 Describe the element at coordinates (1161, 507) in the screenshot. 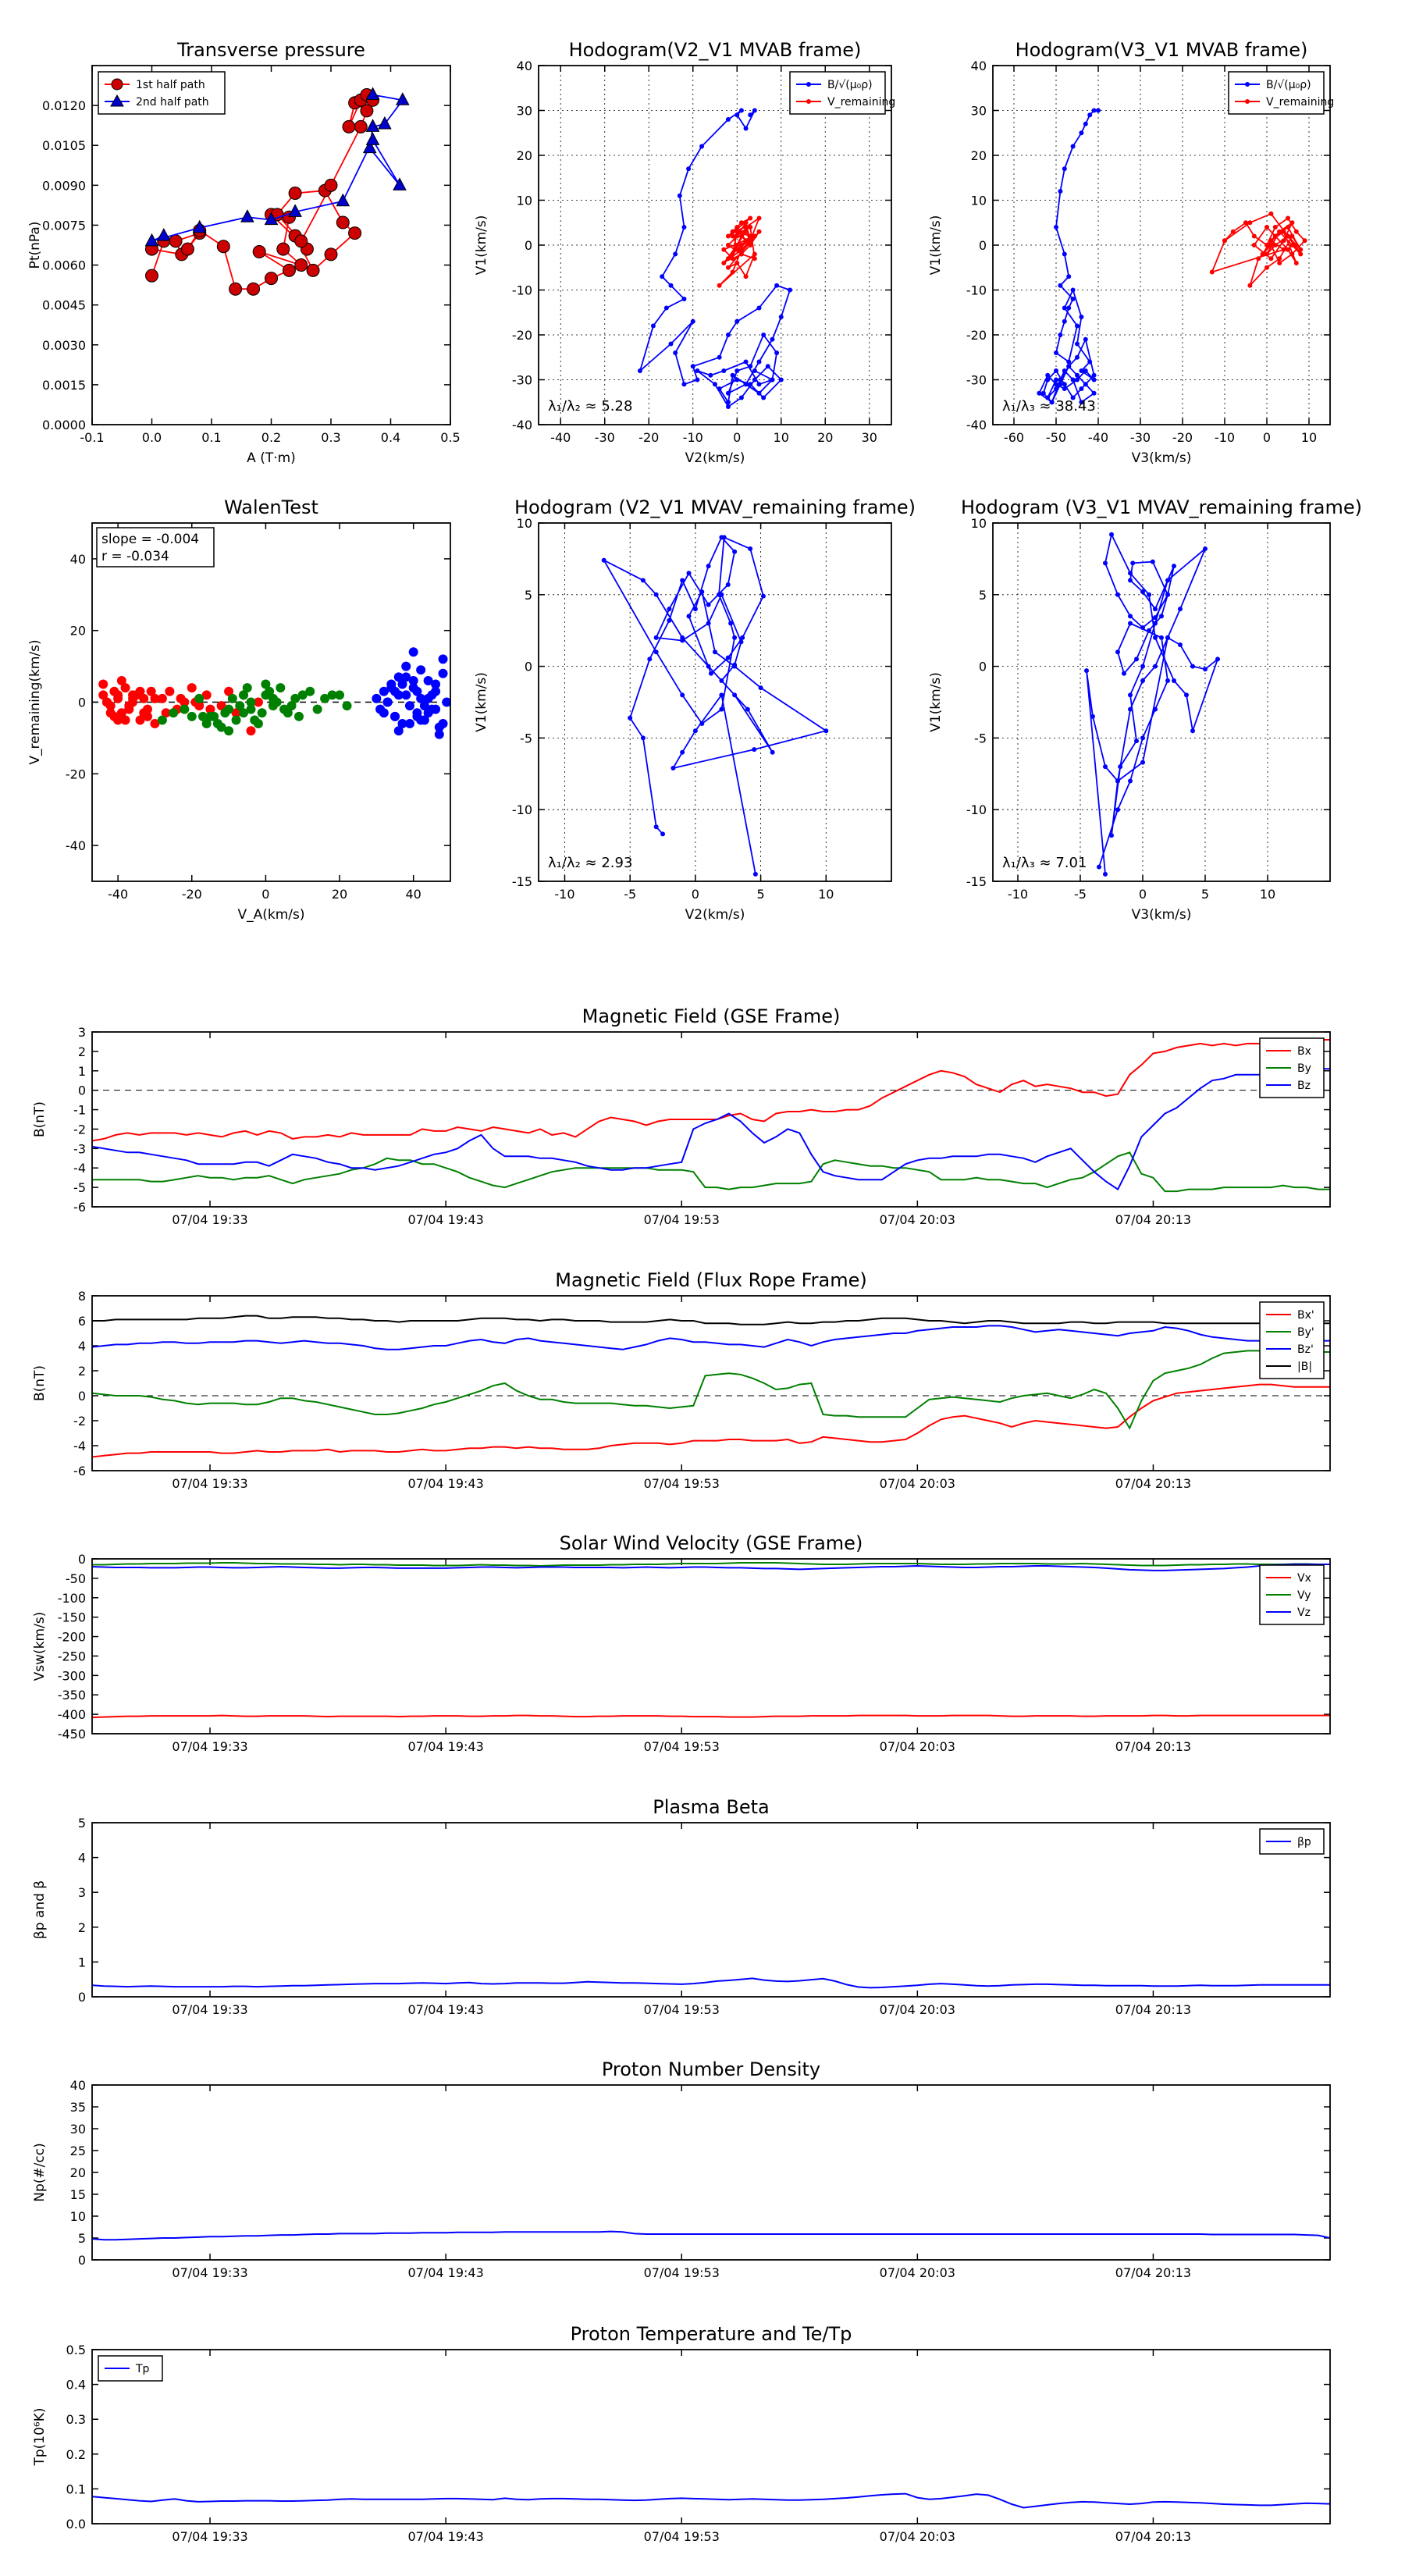

I see `chart-title: Hodogram (V3_V1 MVAV_remaining frame)` at that location.